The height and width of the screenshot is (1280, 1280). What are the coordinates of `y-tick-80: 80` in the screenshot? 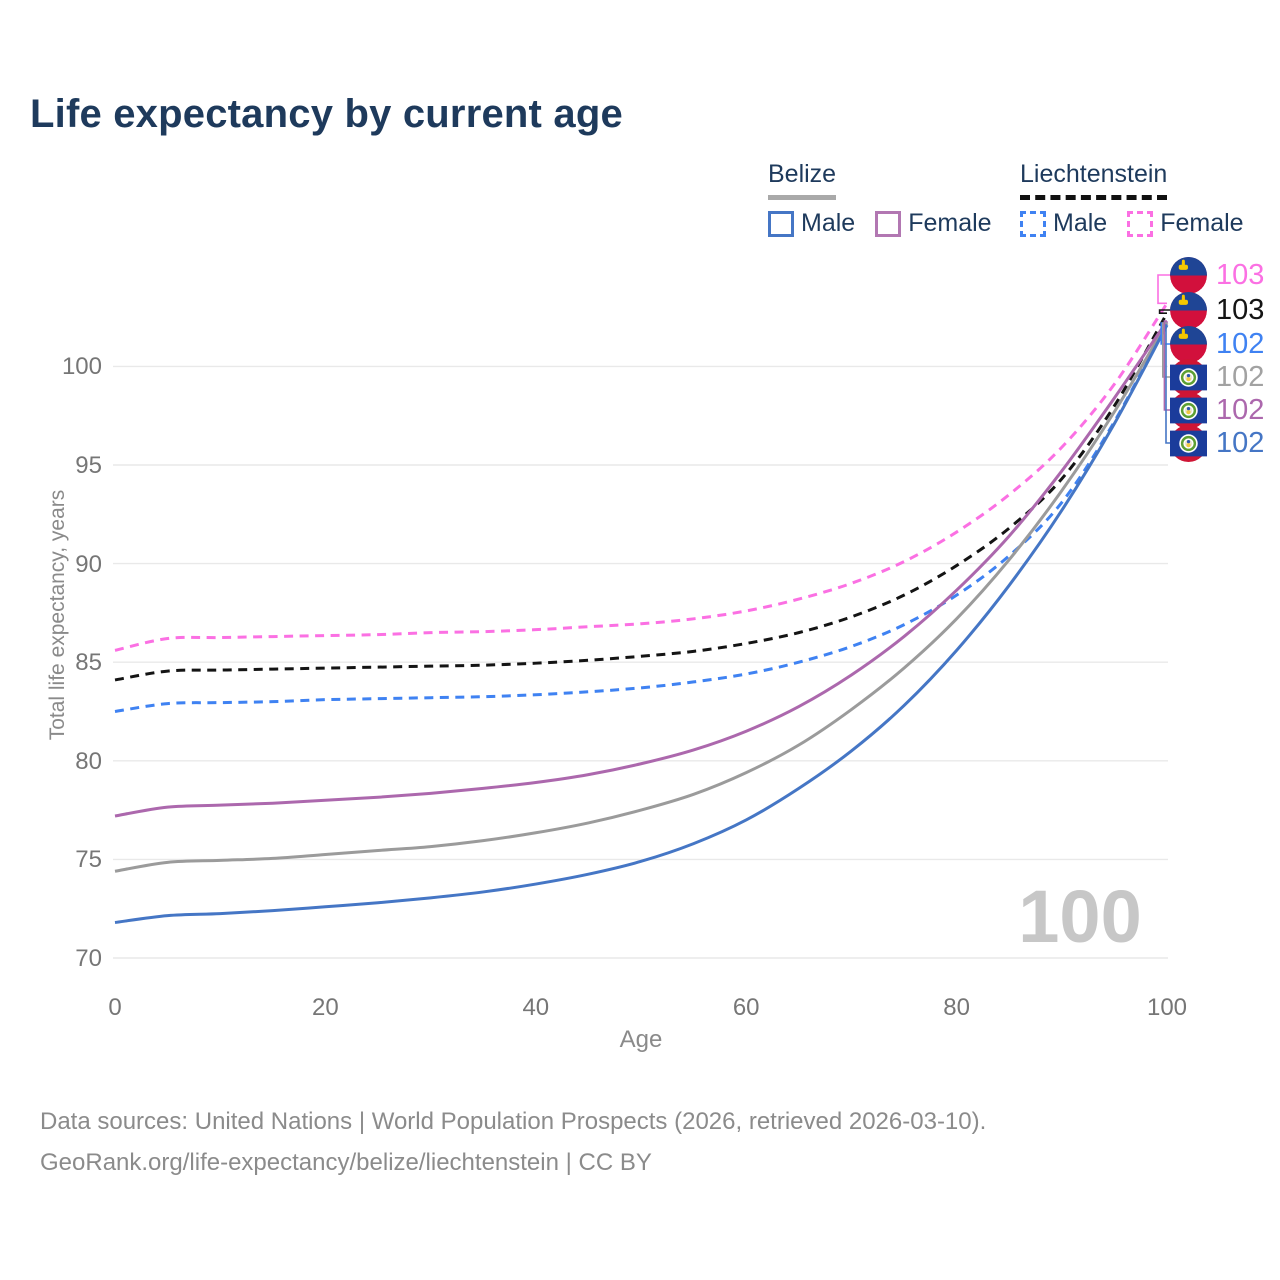 It's located at (88, 761).